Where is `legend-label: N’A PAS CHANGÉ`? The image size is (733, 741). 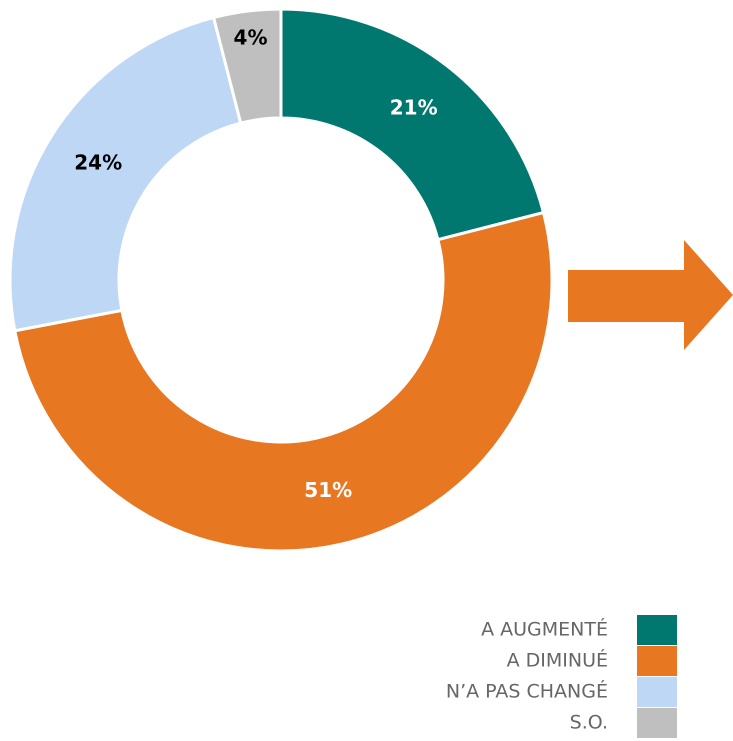
legend-label: N’A PAS CHANGÉ is located at coordinates (527, 691).